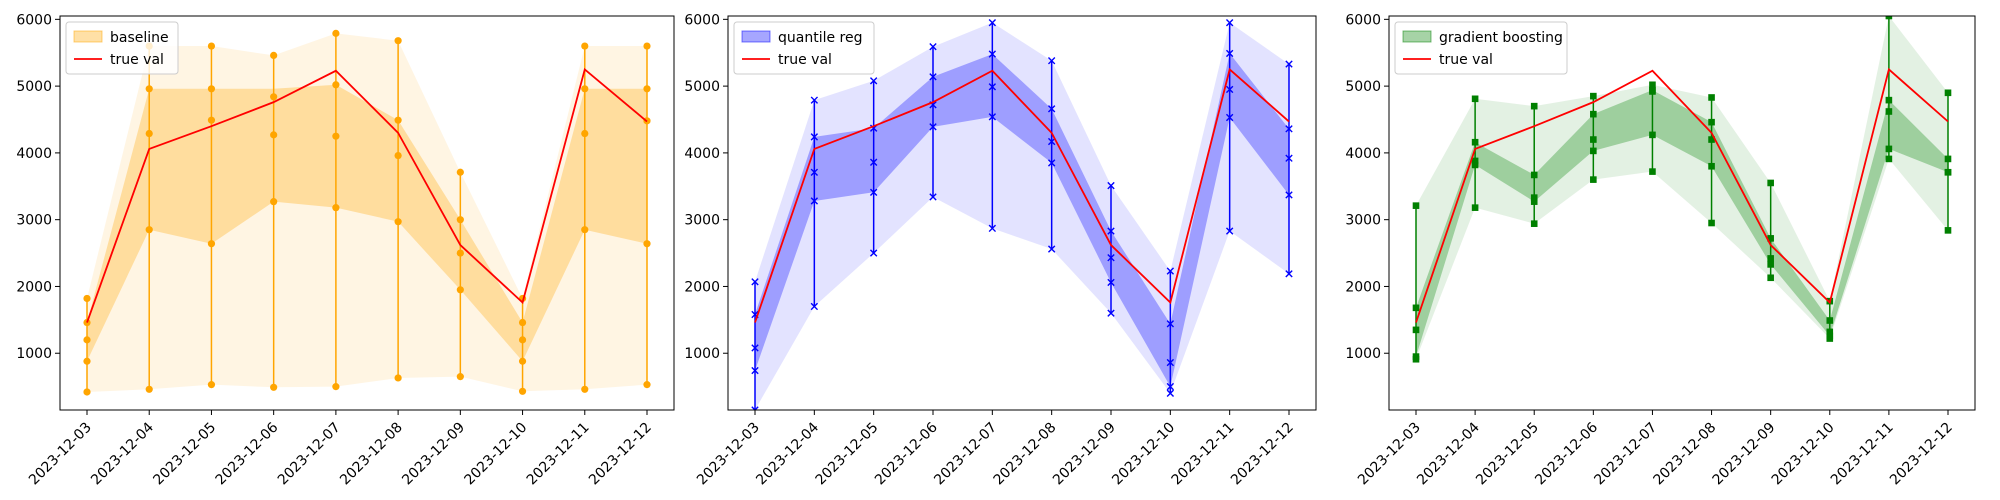 The image size is (2000, 500). I want to click on x-tick-label: 2023-12-08, so click(1685, 454).